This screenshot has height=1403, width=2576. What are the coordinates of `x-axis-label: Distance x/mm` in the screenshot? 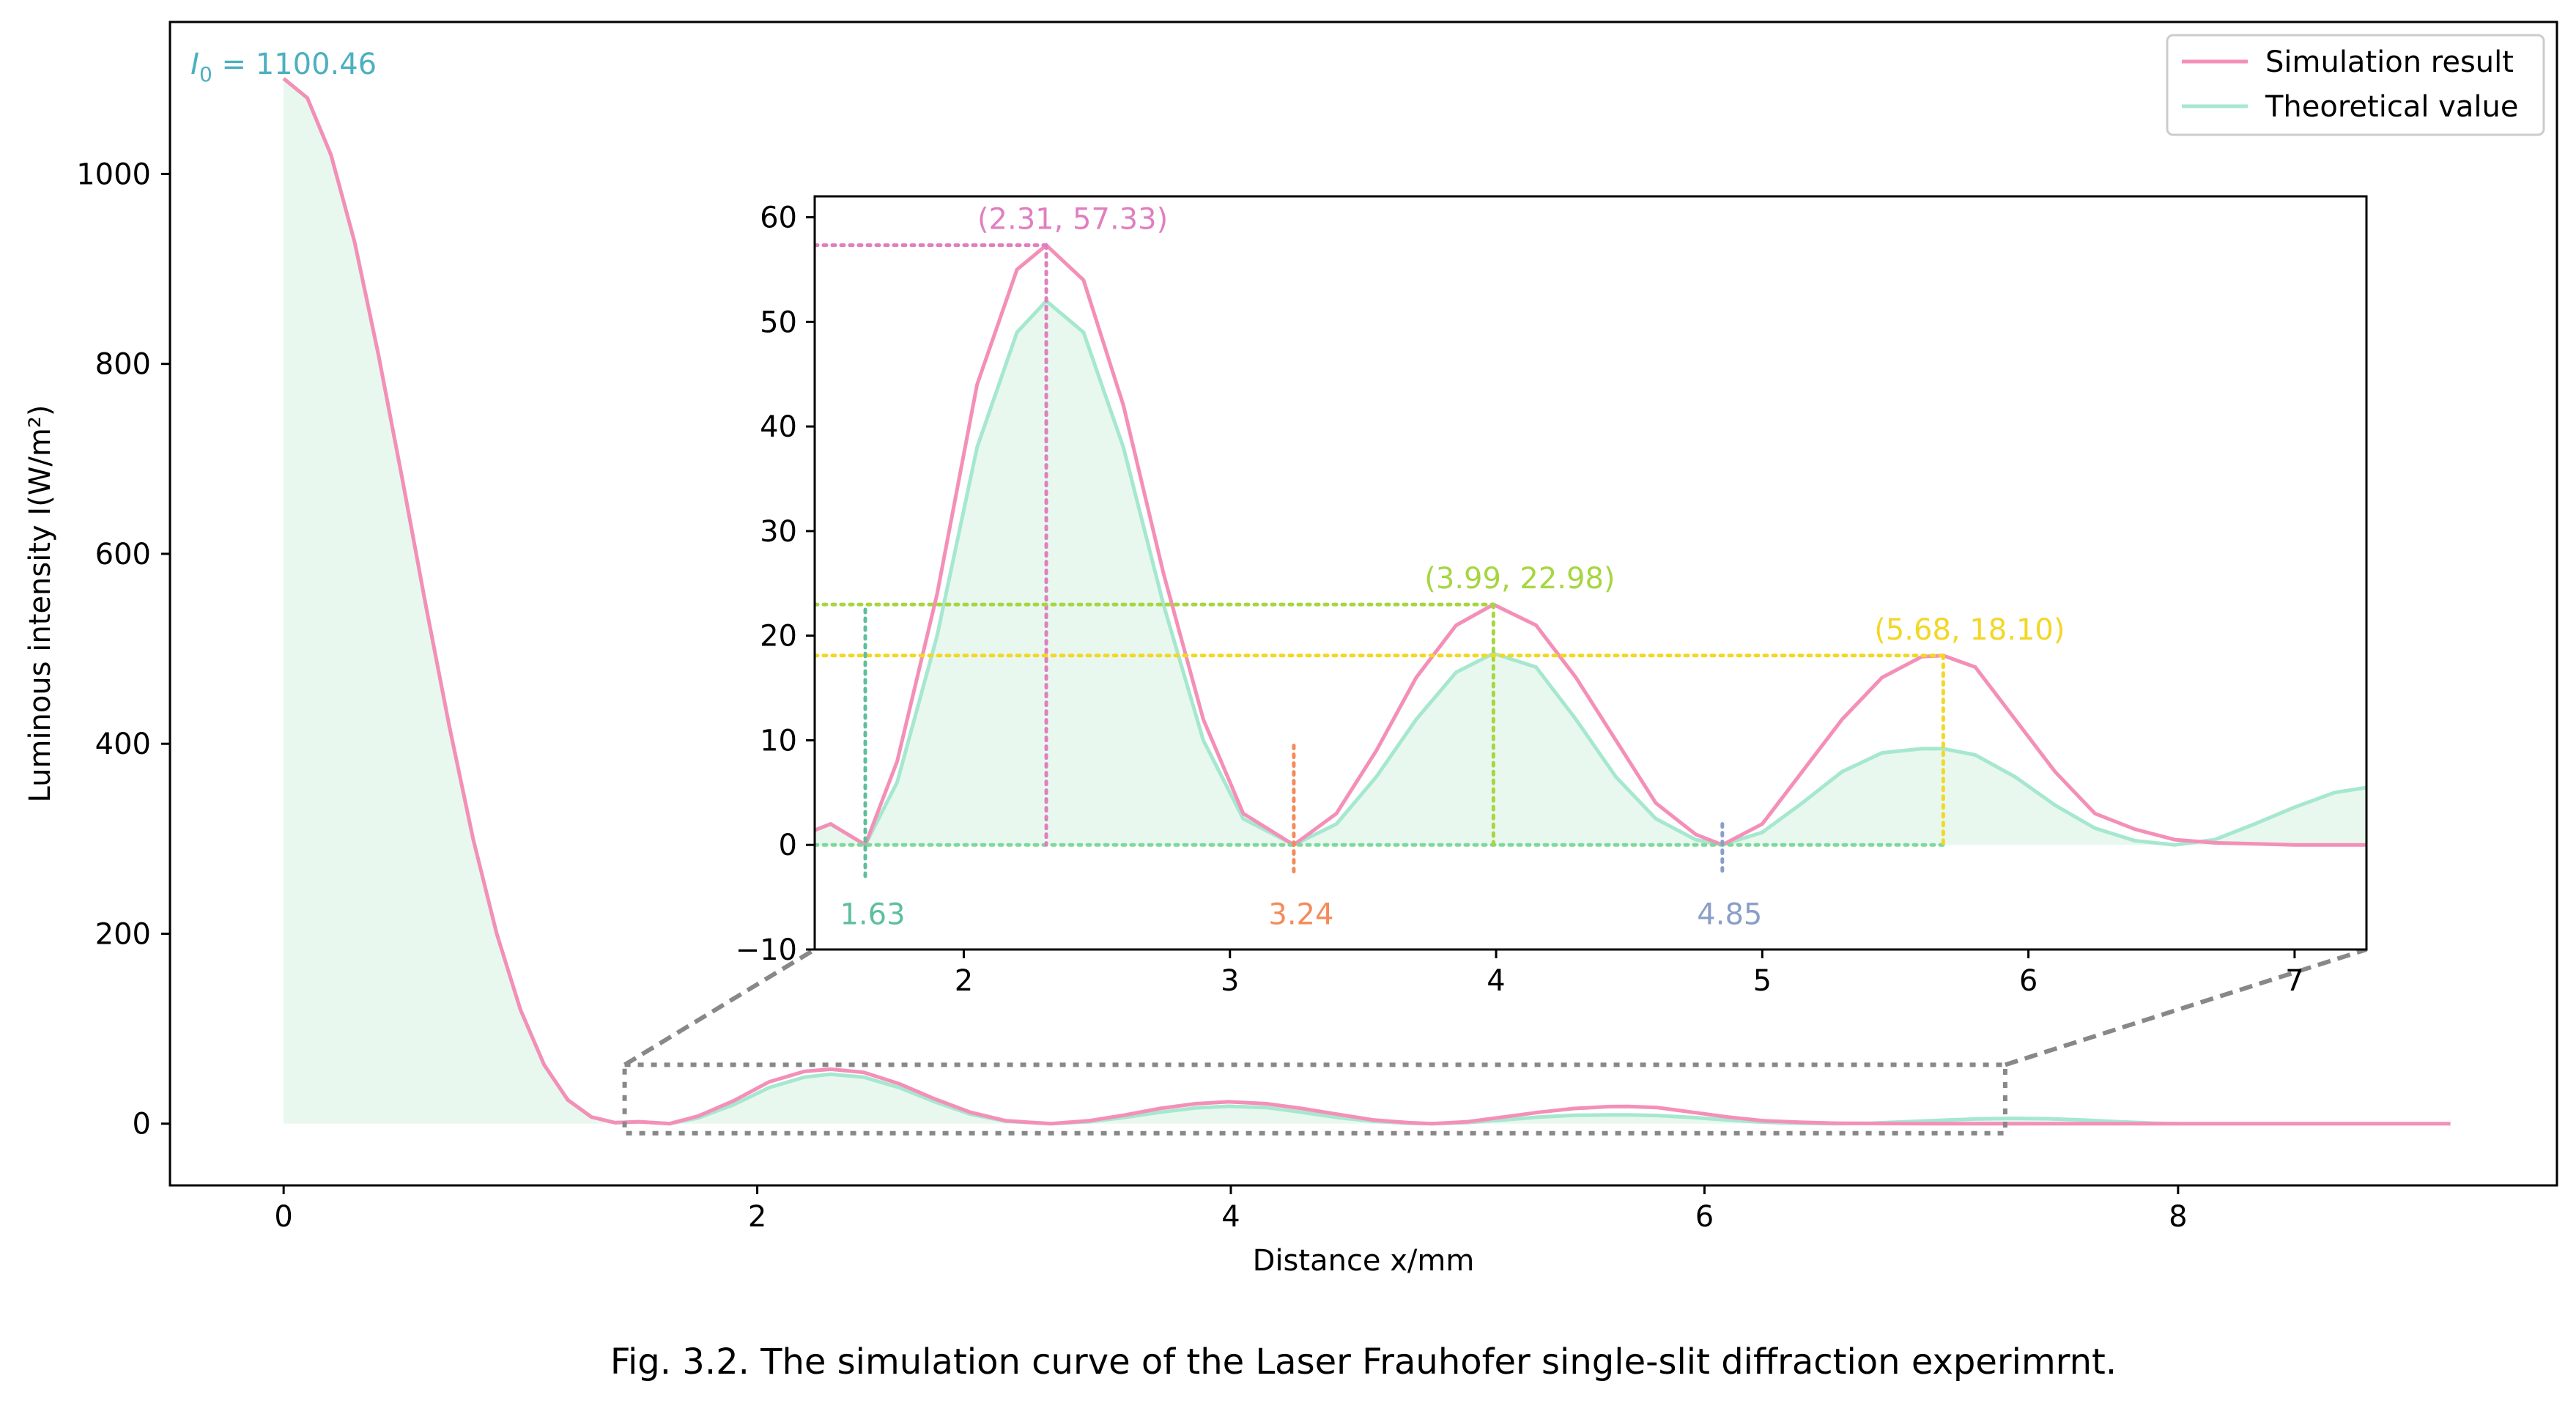 It's located at (1364, 1261).